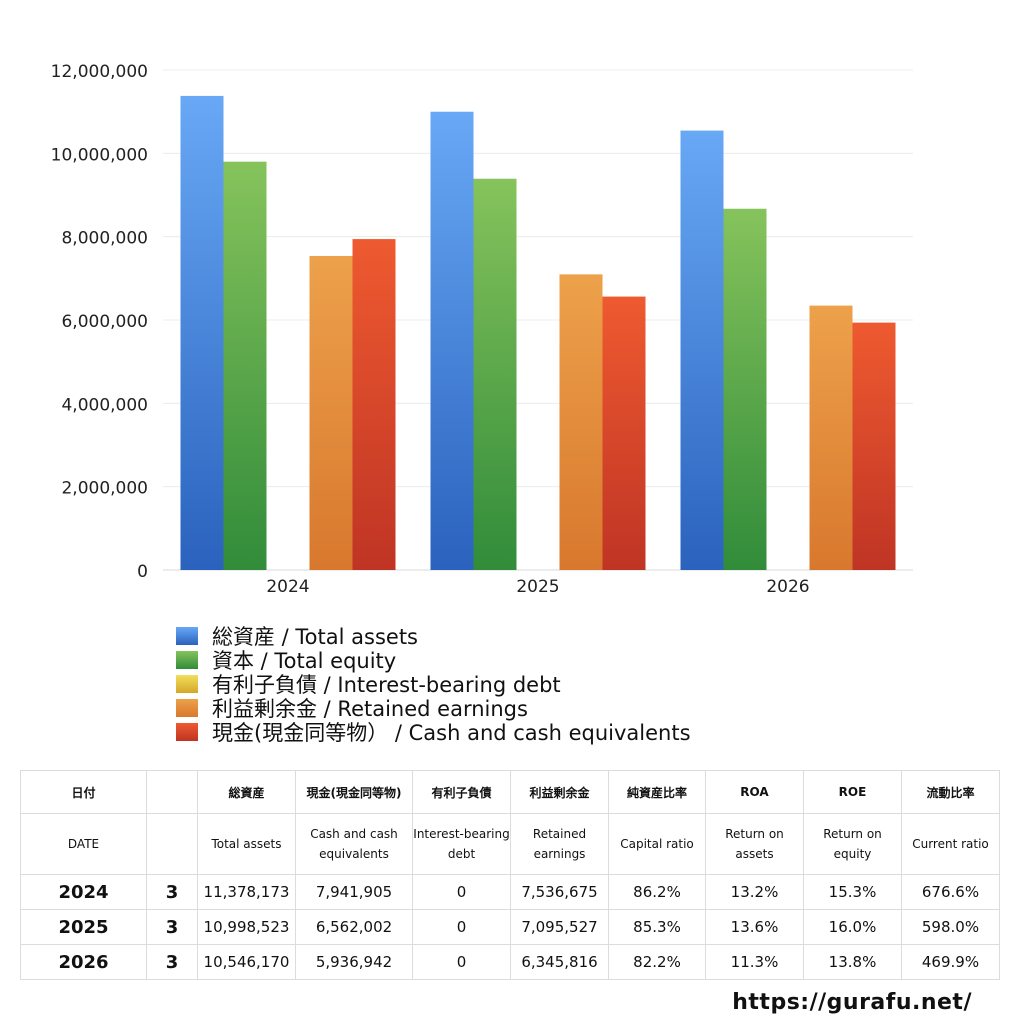 The width and height of the screenshot is (1024, 1024). Describe the element at coordinates (354, 844) in the screenshot. I see `table-header-cell: Cash and cash equivalents` at that location.